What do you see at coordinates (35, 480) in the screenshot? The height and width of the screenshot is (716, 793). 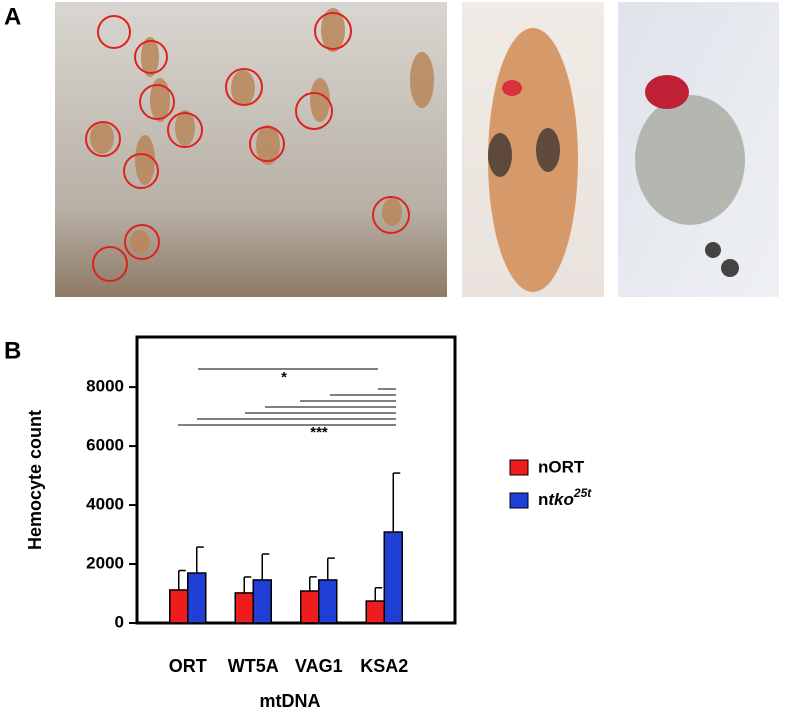 I see `y-axis-label: Hemocyte count` at bounding box center [35, 480].